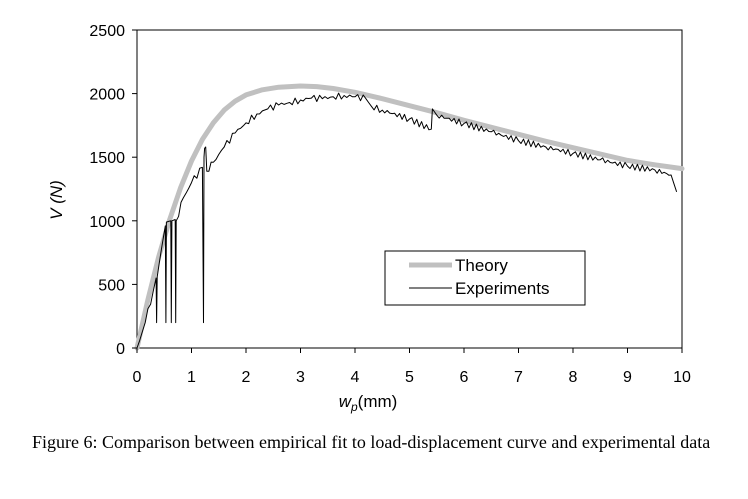 The height and width of the screenshot is (499, 748). What do you see at coordinates (502, 288) in the screenshot?
I see `legend-experiments-label: Experiments` at bounding box center [502, 288].